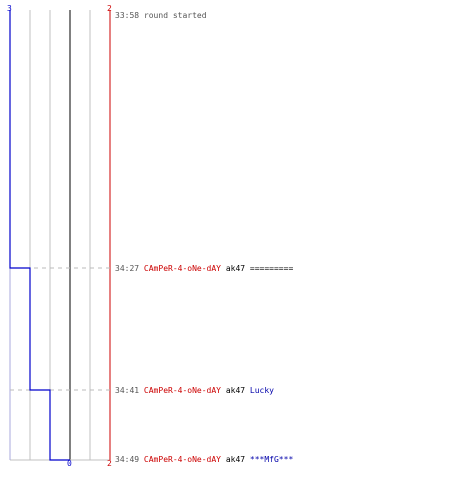 The image size is (450, 500). What do you see at coordinates (261, 390) in the screenshot?
I see `victim-name: Lucky` at bounding box center [261, 390].